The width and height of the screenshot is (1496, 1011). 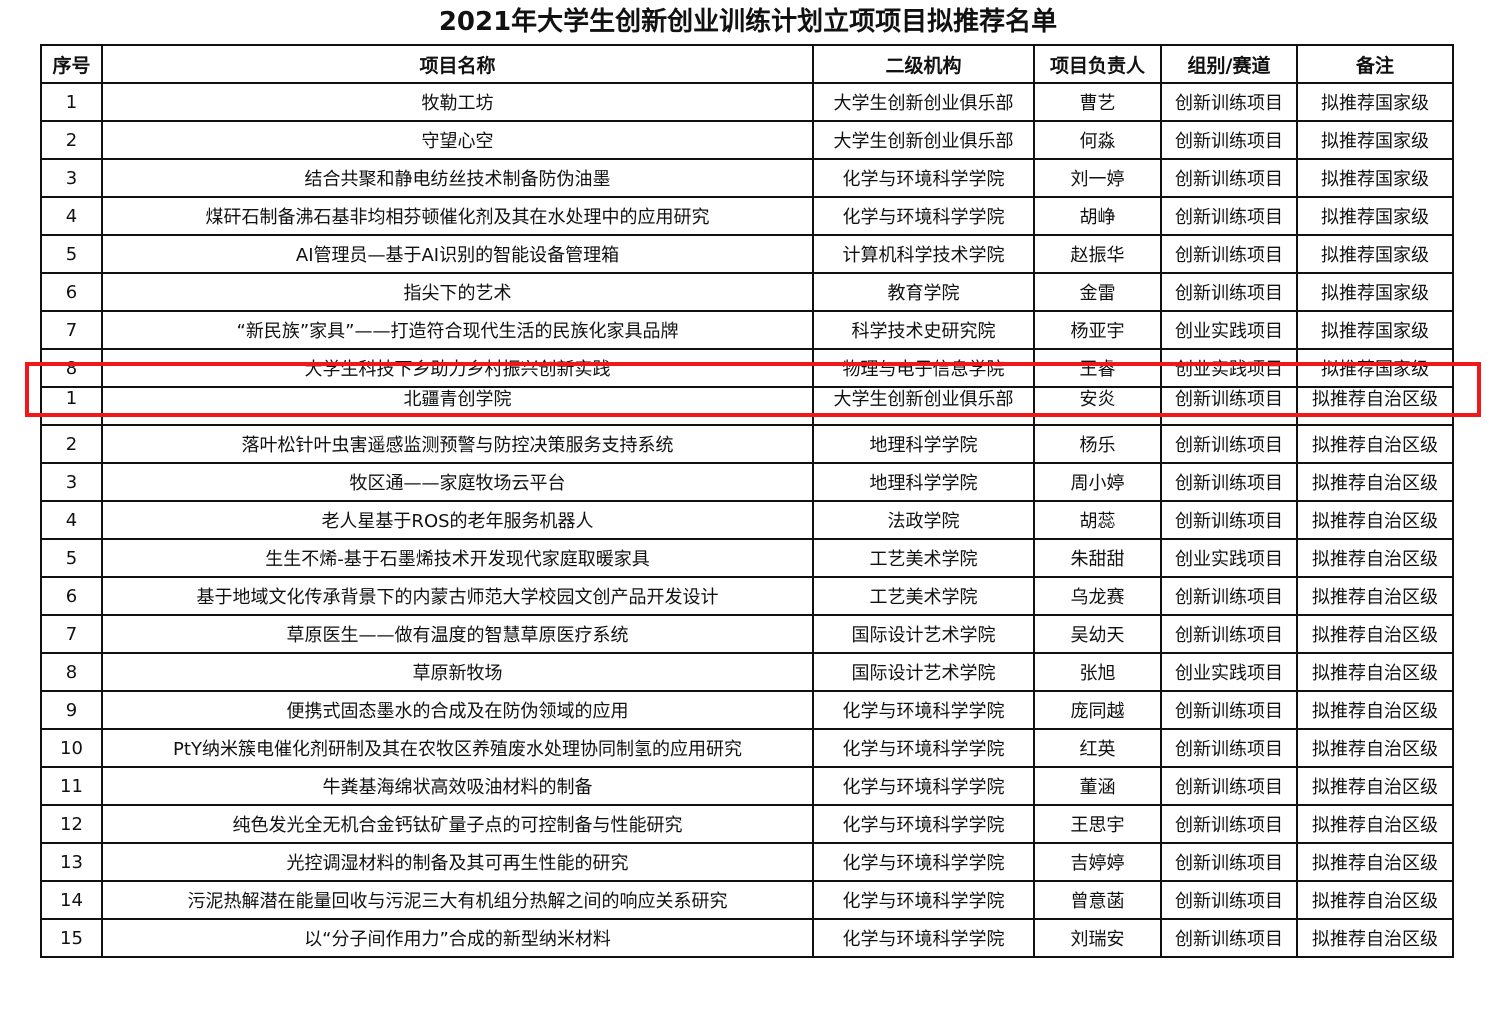 I want to click on cell-col-leader: 乌龙赛, so click(x=1097, y=596).